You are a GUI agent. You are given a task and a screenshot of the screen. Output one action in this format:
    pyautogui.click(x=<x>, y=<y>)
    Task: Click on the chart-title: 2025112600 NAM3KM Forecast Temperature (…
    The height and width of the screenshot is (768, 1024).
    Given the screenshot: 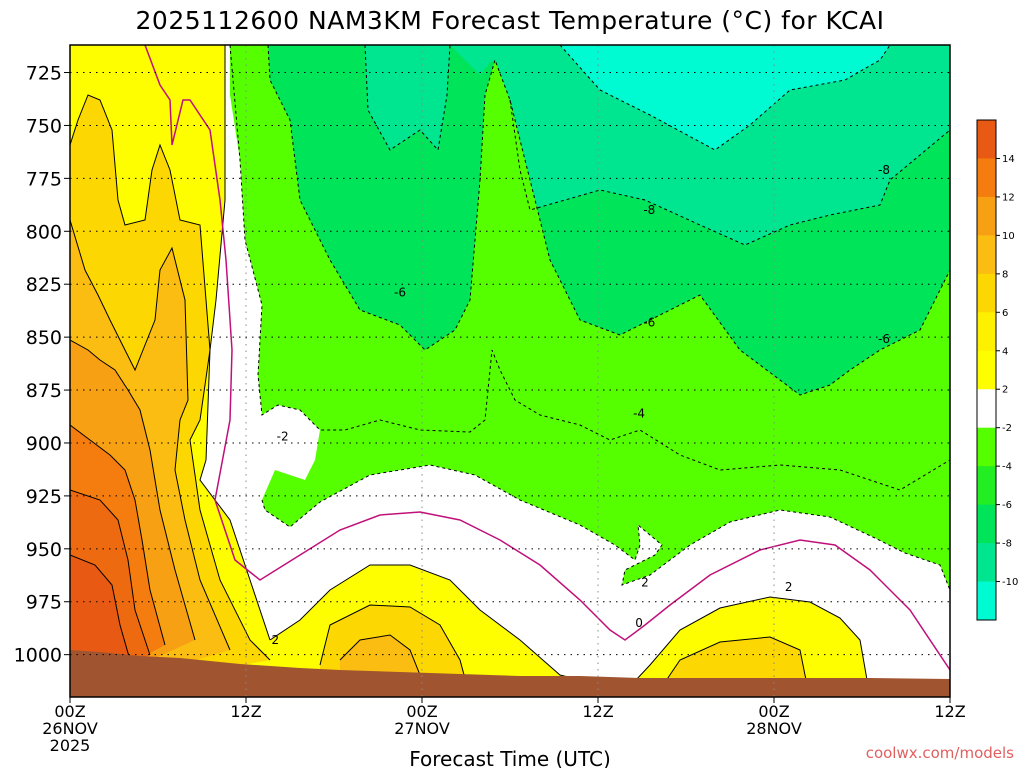 What is the action you would take?
    pyautogui.click(x=510, y=20)
    